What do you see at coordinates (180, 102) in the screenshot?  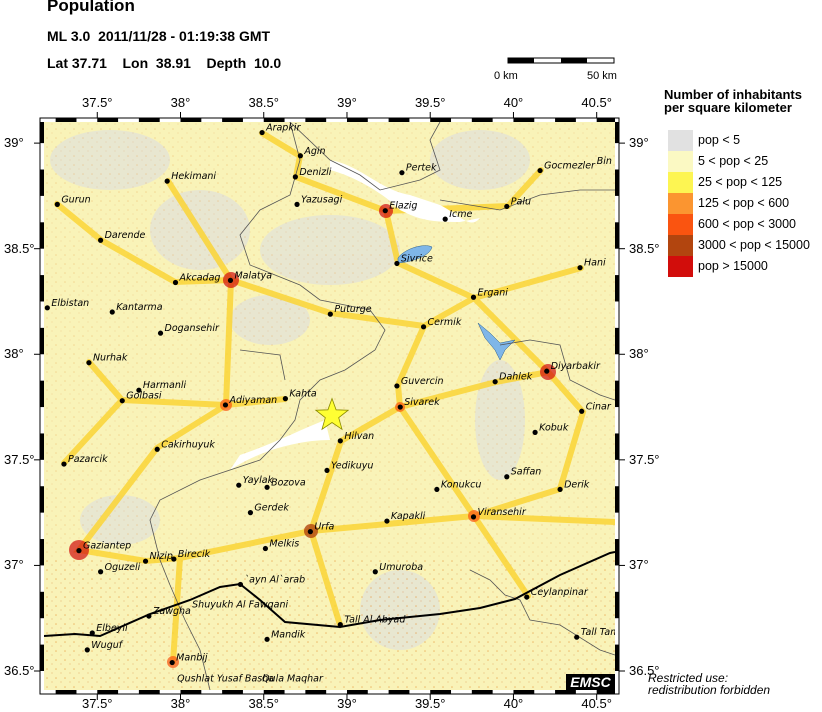 I see `tick-label: 38°` at bounding box center [180, 102].